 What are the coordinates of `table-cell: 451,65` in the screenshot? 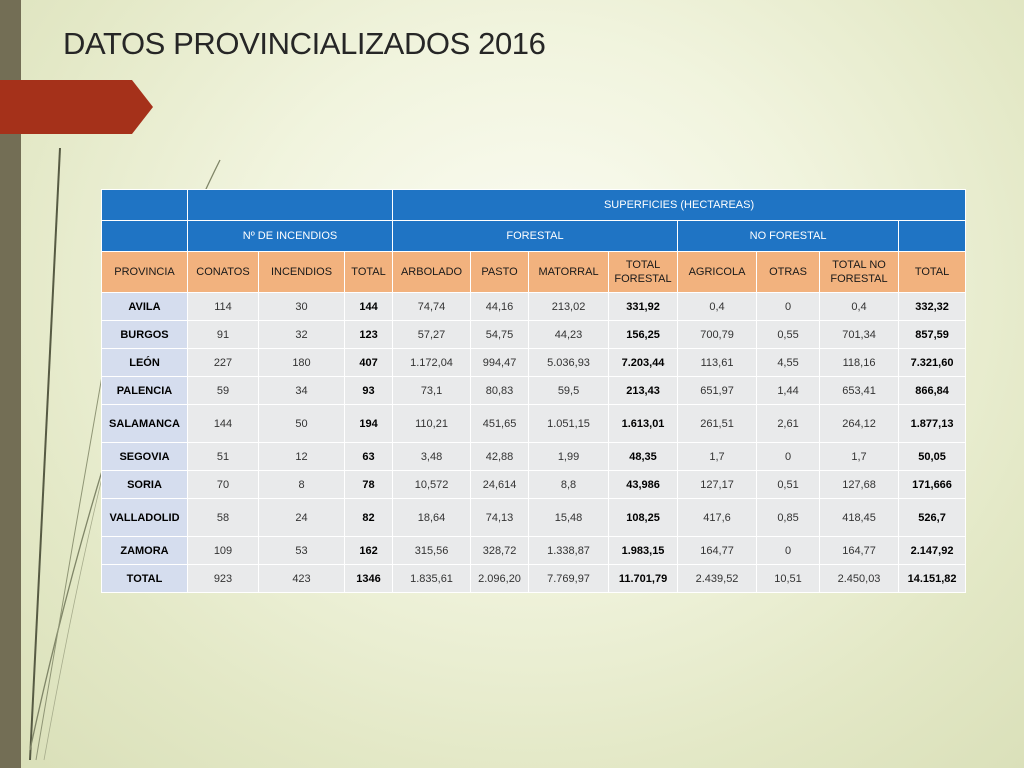 It's located at (500, 423).